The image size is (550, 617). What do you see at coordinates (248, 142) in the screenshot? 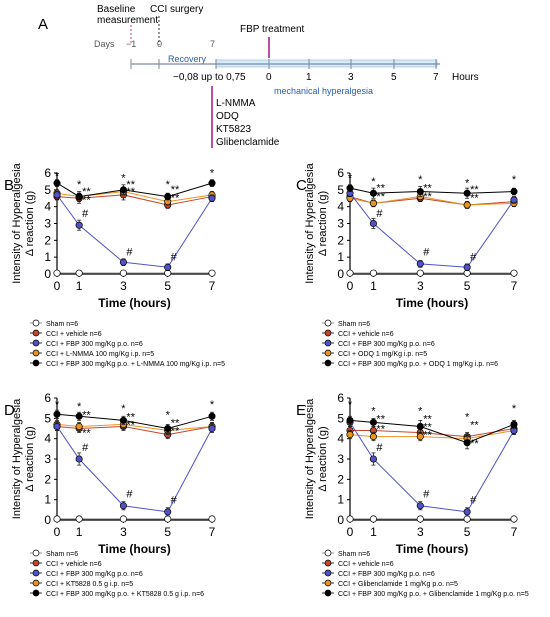
I see `drug-glibenclamide: Glibenclamide` at bounding box center [248, 142].